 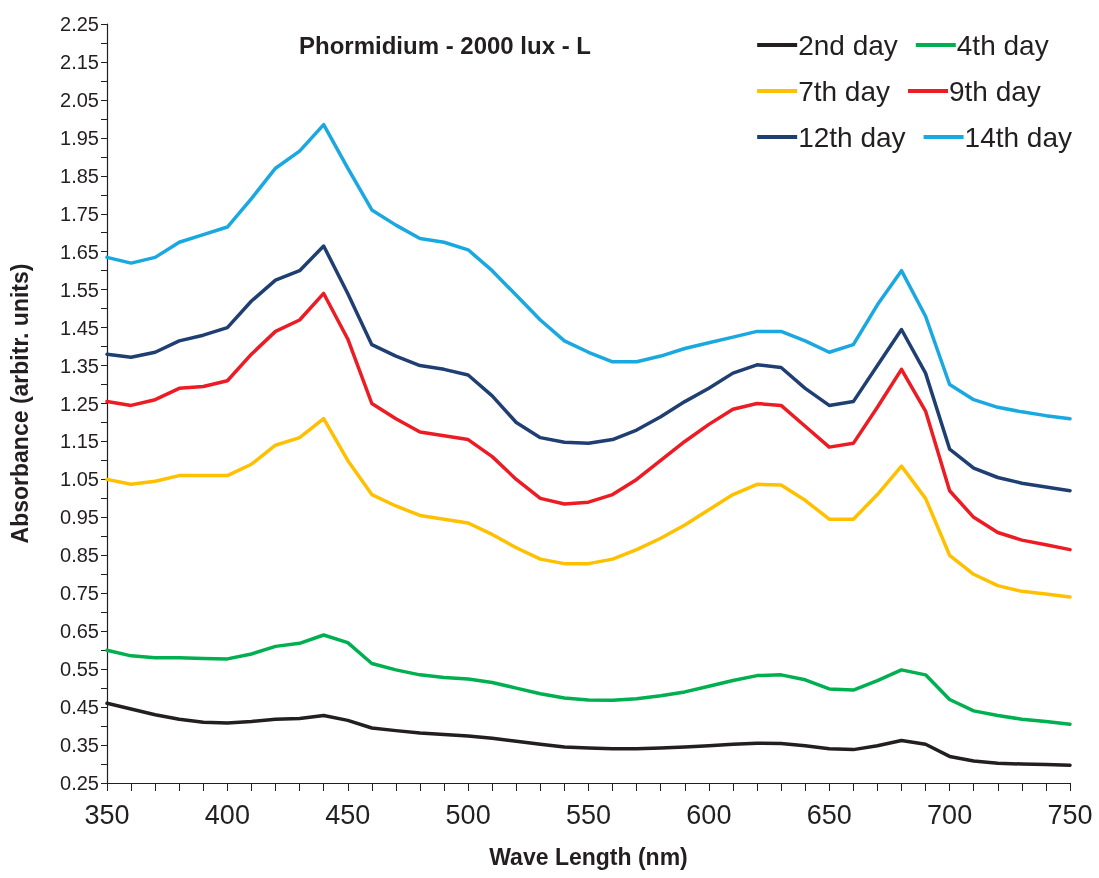 What do you see at coordinates (79, 669) in the screenshot?
I see `y-tick-label: 0.55` at bounding box center [79, 669].